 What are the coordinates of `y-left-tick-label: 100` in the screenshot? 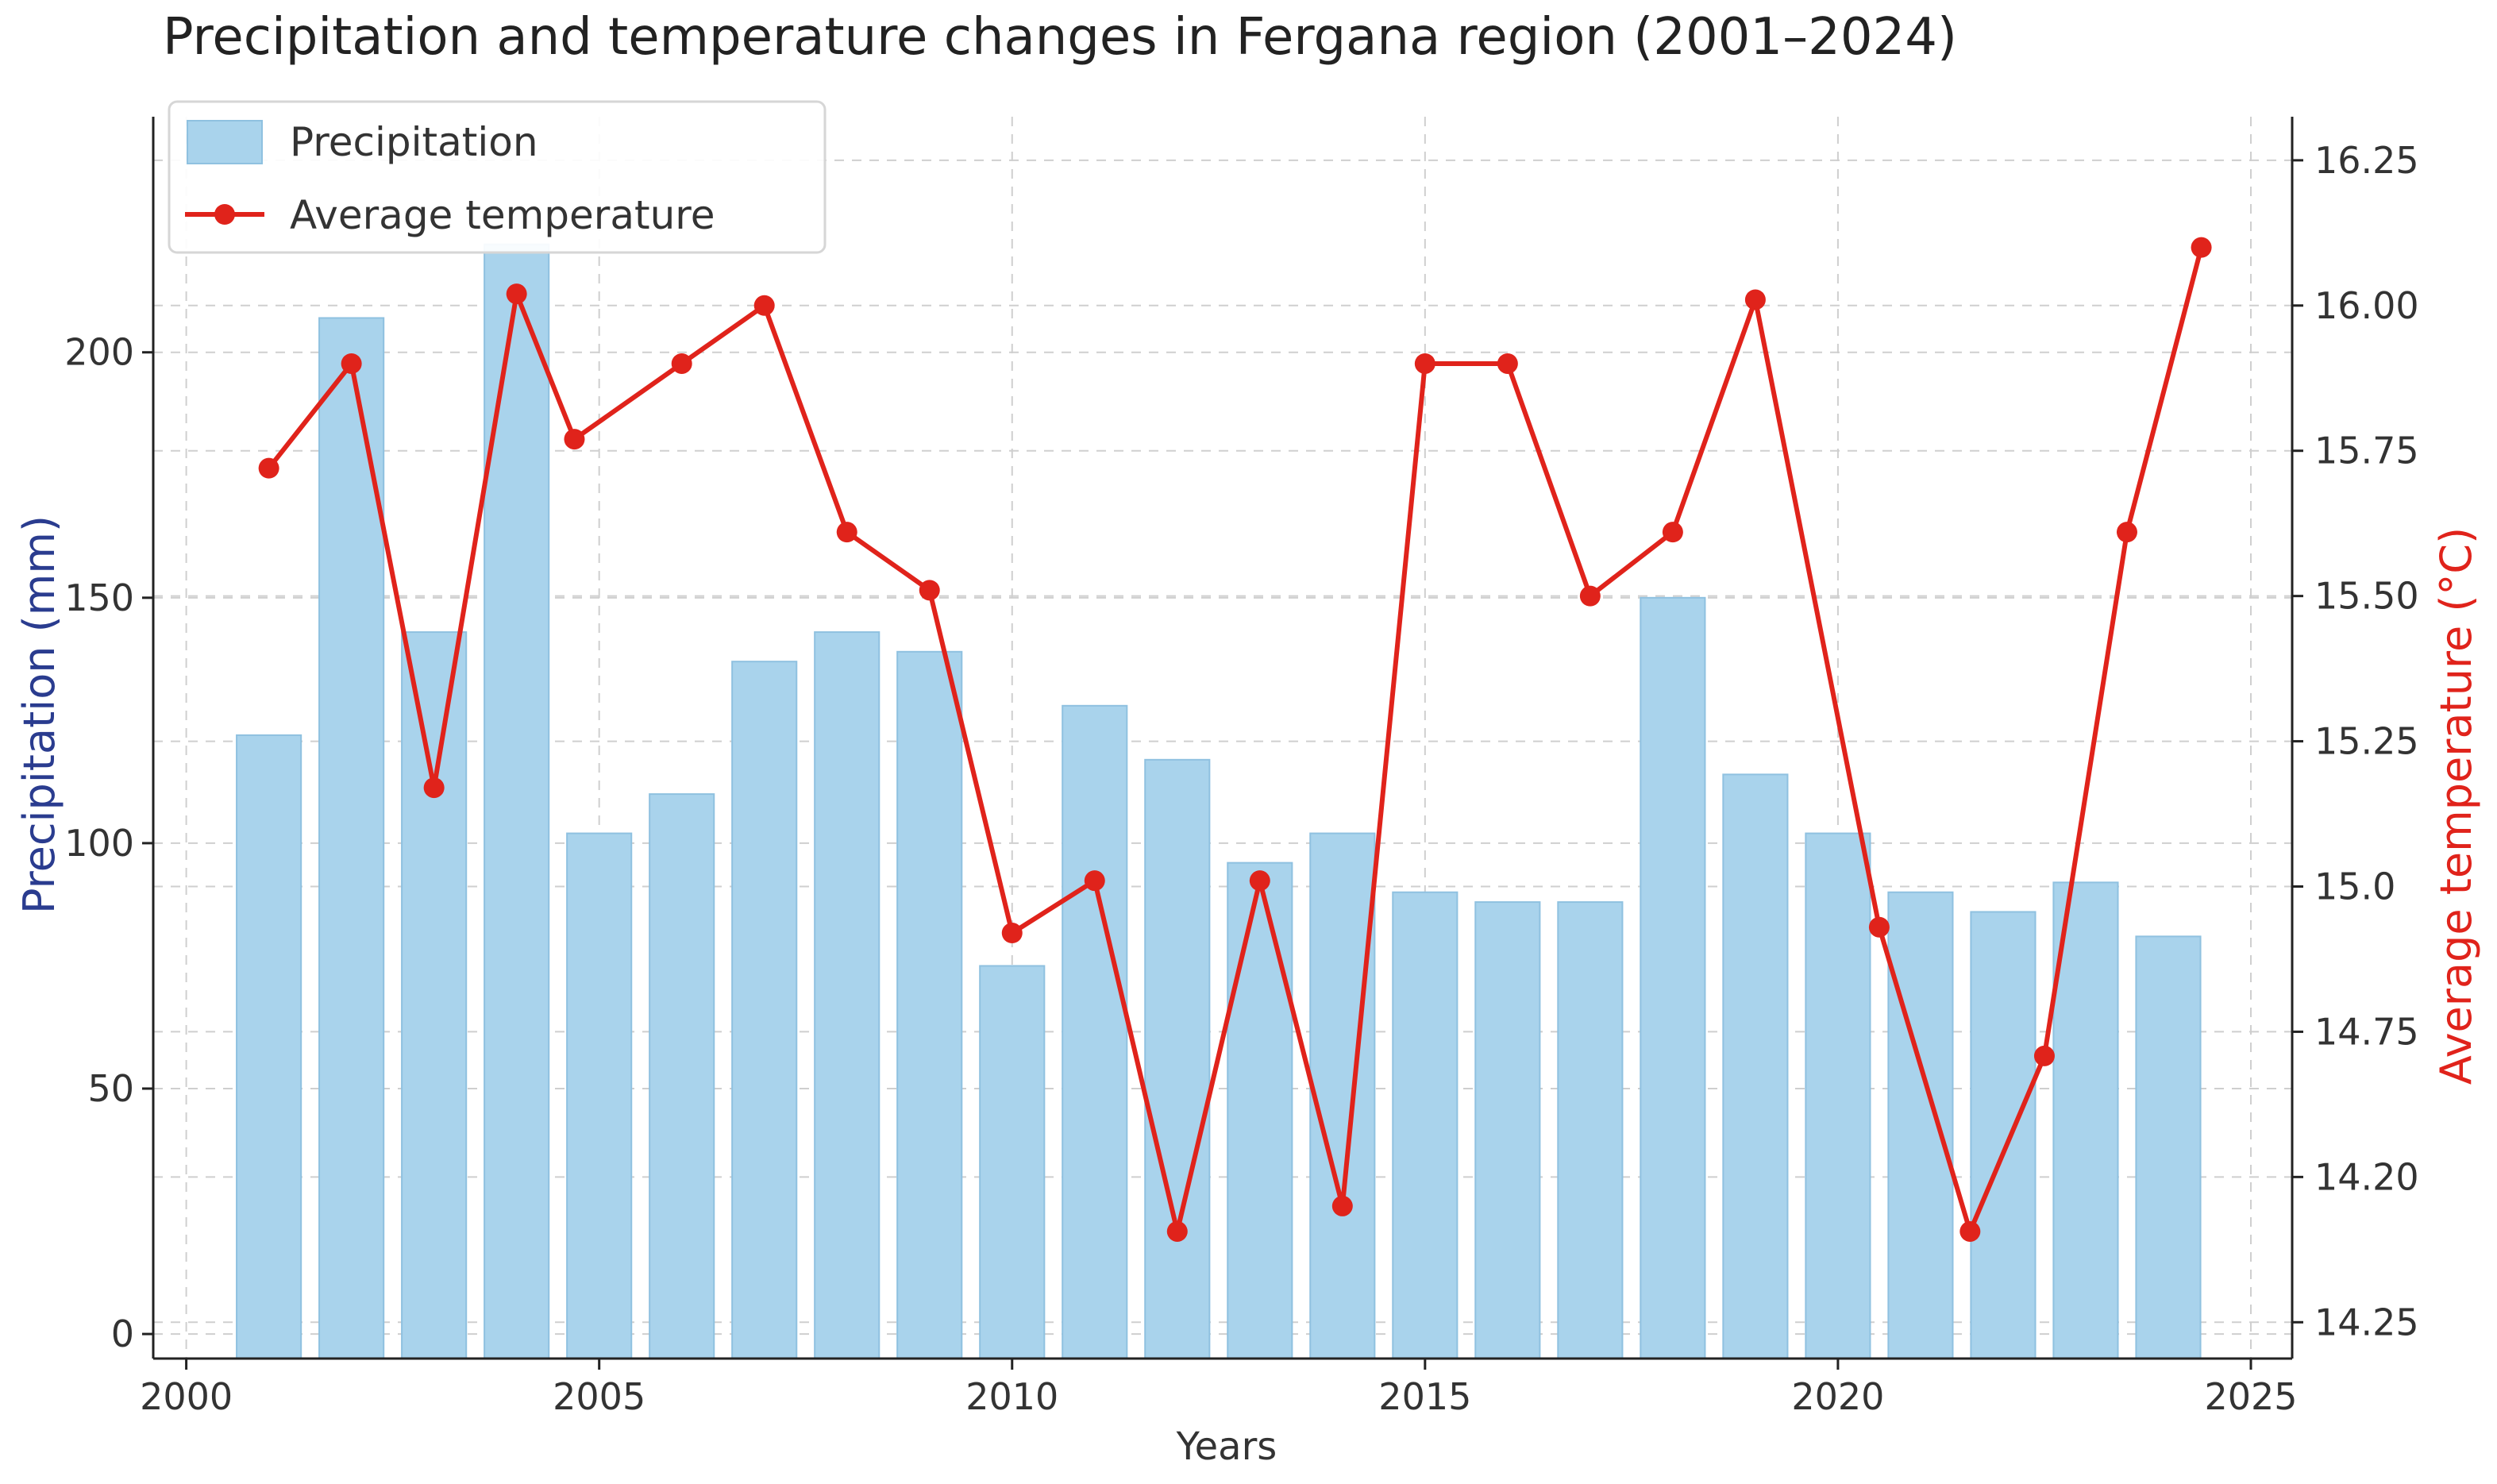 It's located at (99, 844).